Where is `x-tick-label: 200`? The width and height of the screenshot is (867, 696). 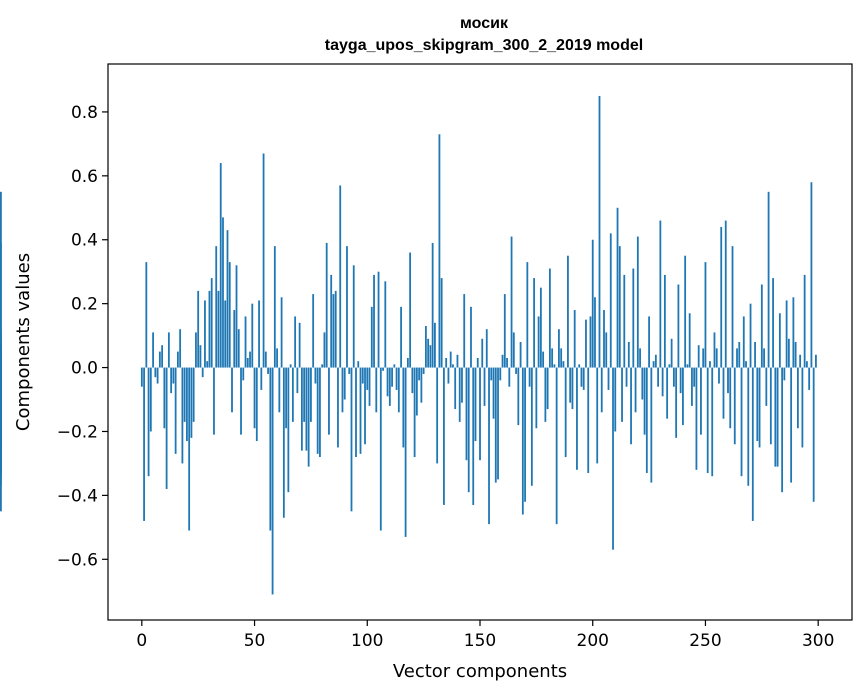
x-tick-label: 200 is located at coordinates (593, 641).